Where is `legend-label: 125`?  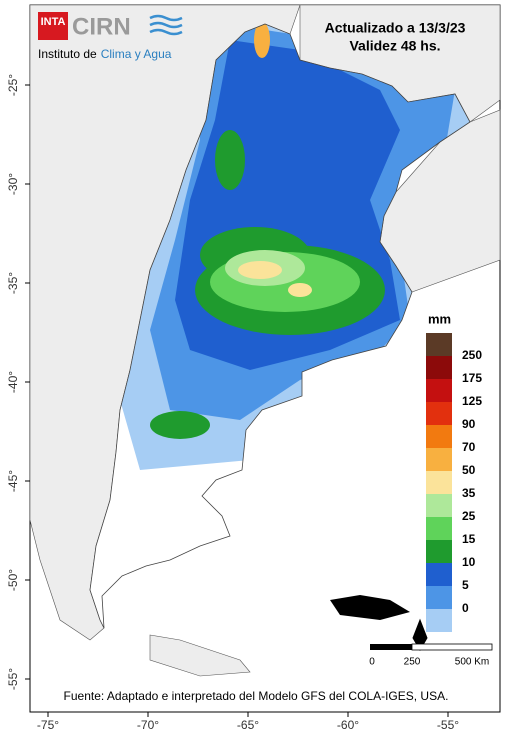
legend-label: 125 is located at coordinates (472, 401).